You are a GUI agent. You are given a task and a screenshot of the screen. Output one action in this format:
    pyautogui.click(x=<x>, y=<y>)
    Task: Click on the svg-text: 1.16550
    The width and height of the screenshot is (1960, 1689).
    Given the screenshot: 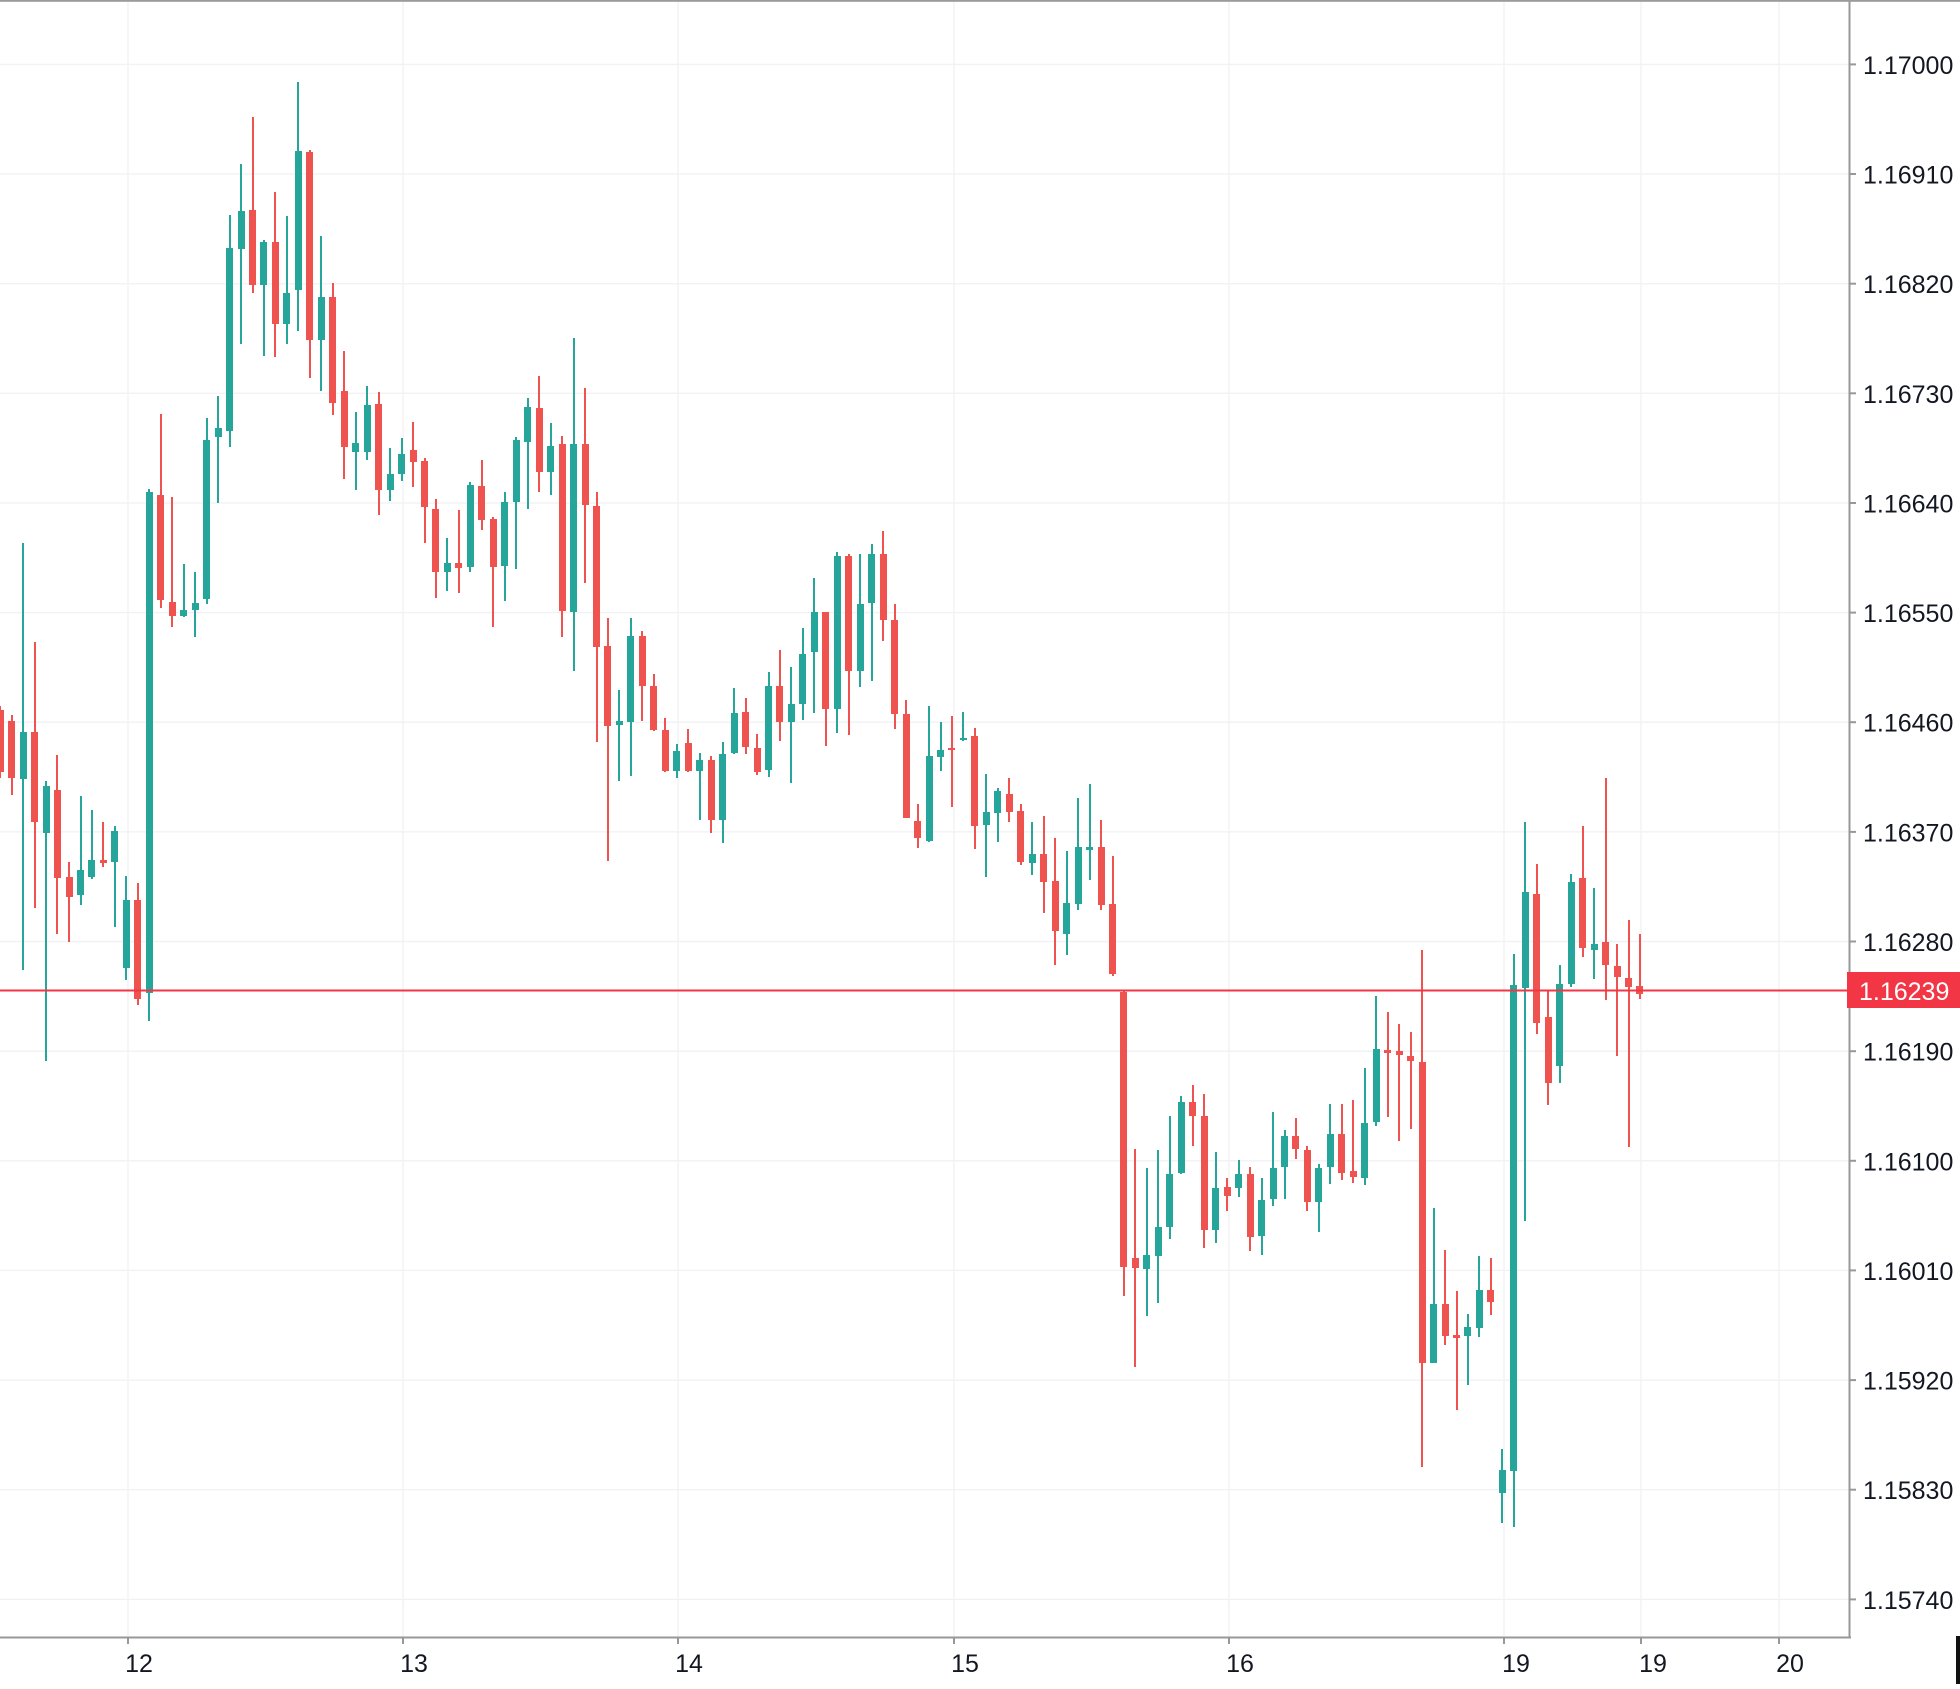 What is the action you would take?
    pyautogui.click(x=1908, y=614)
    